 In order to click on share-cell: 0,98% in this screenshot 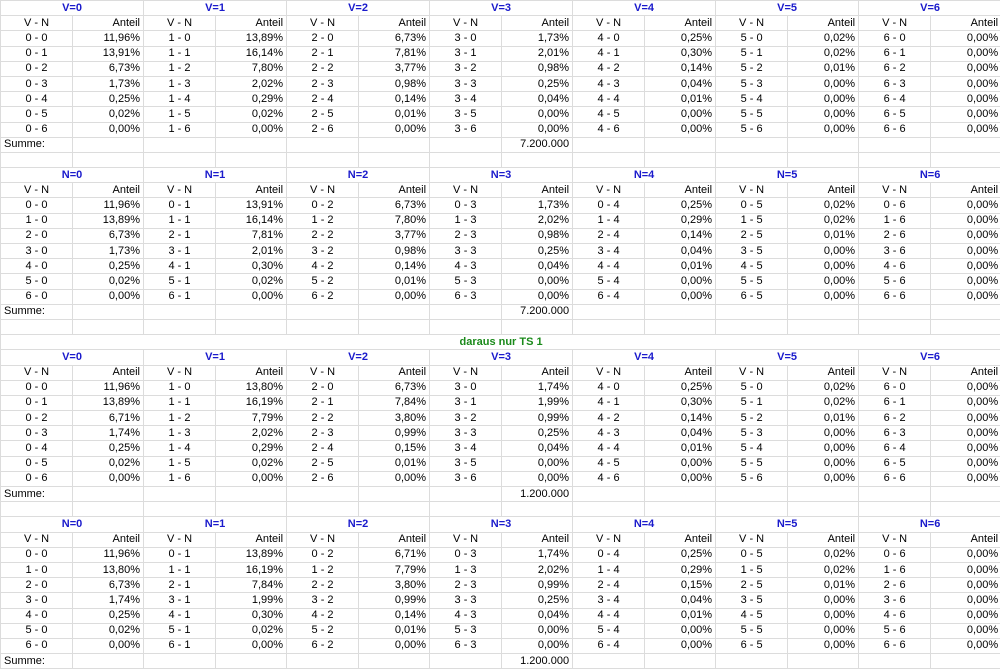, I will do `click(394, 251)`.